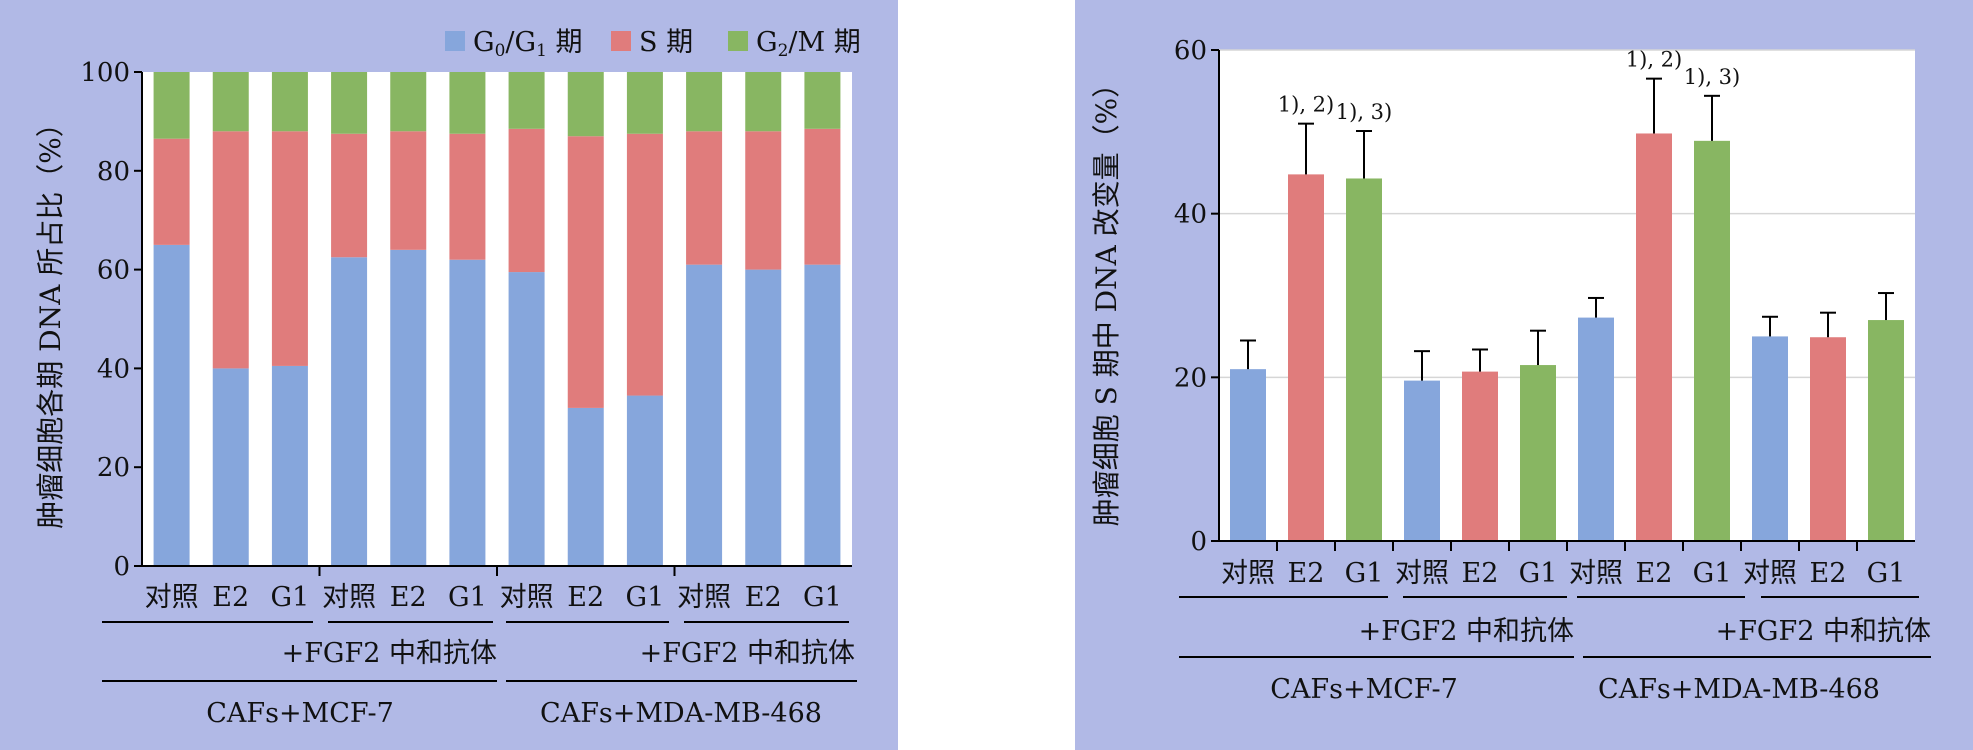 The image size is (1973, 750). I want to click on y-tick-label: 100, so click(105, 73).